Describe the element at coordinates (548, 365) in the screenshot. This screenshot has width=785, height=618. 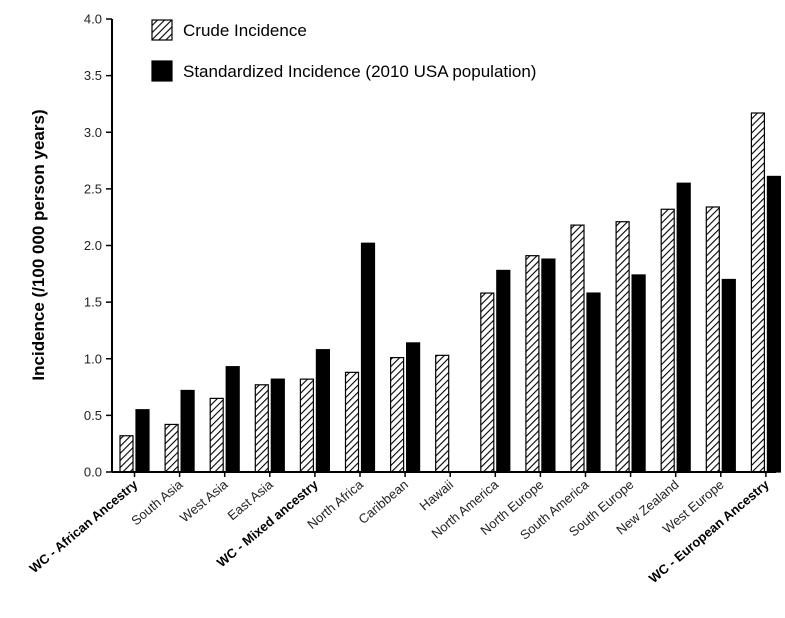
I see `bar-standardized-north-europe` at that location.